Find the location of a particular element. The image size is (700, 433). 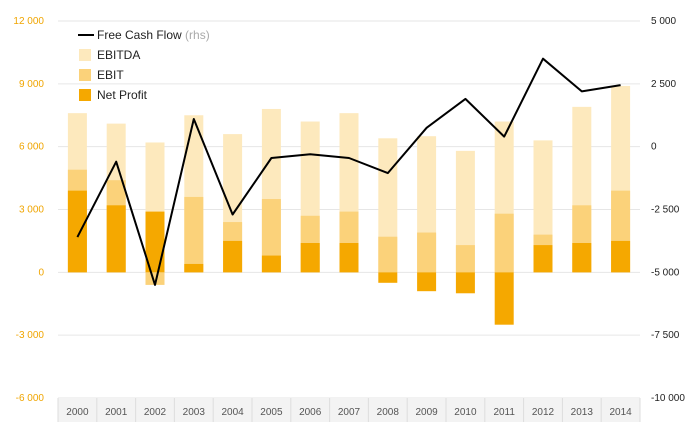

right-tick-label-5: 2 500 is located at coordinates (663, 84).